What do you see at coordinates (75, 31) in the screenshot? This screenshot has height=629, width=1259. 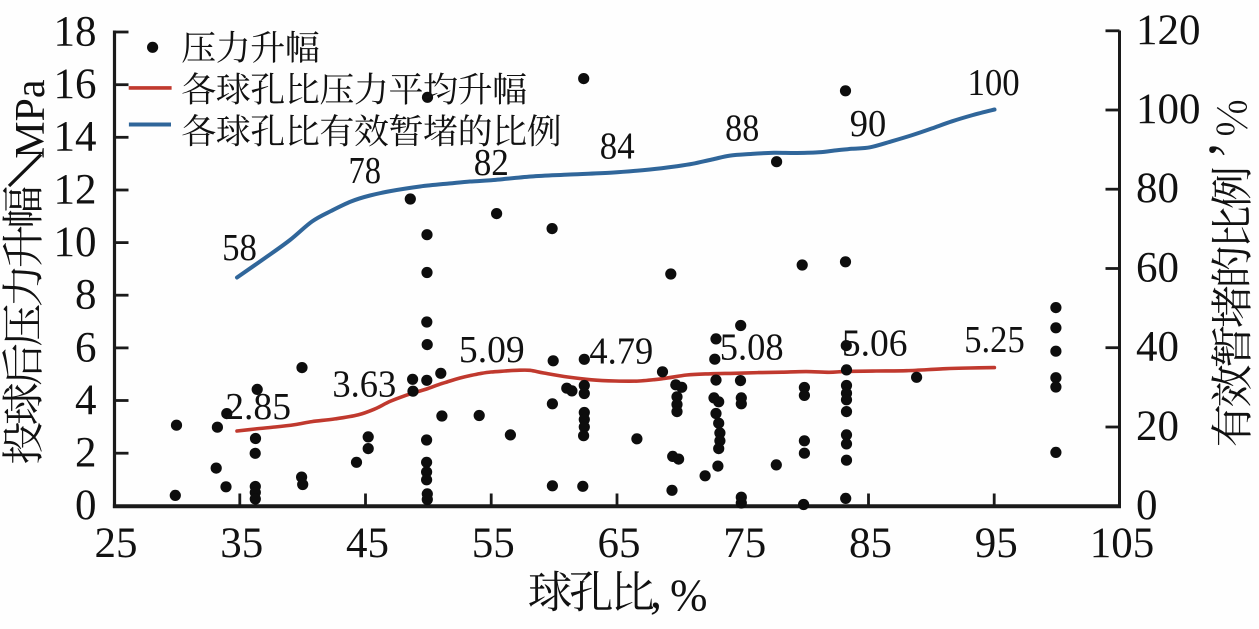 I see `svg-text: 18` at bounding box center [75, 31].